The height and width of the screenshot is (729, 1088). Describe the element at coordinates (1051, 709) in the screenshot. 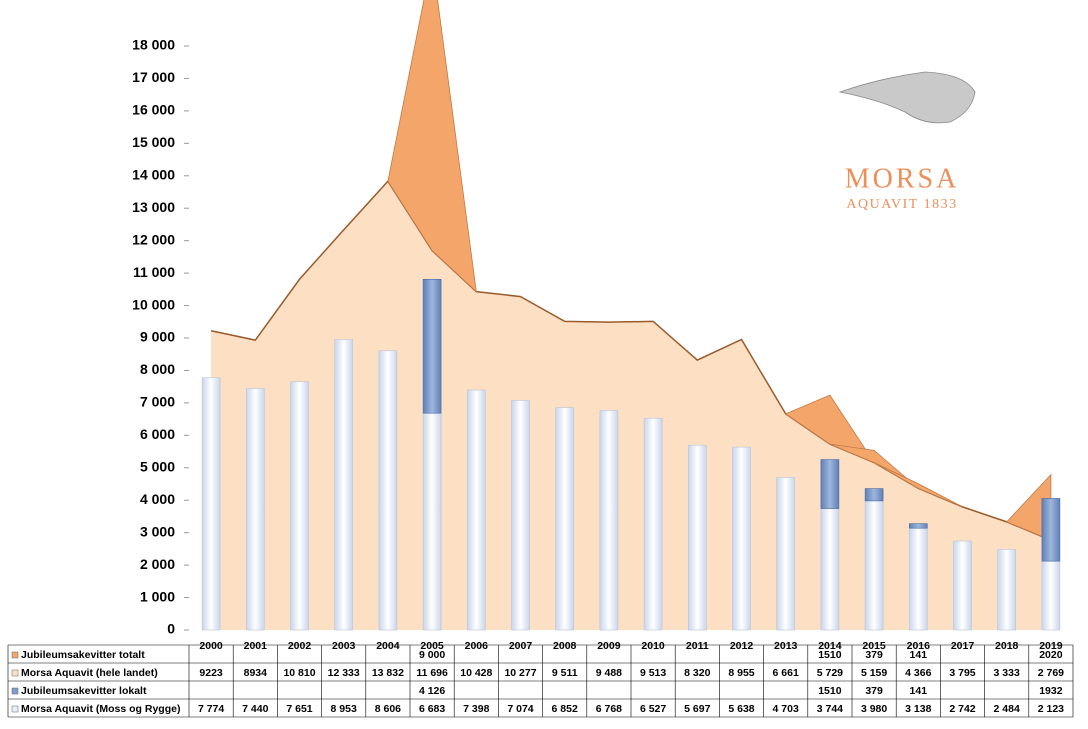

I see `table-cell: 2 123` at that location.